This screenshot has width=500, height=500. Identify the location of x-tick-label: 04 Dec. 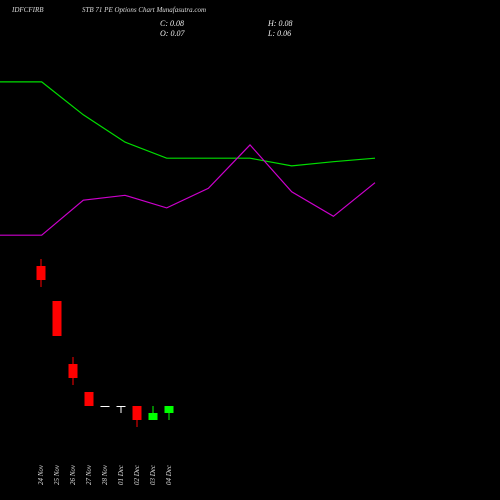
(169, 474).